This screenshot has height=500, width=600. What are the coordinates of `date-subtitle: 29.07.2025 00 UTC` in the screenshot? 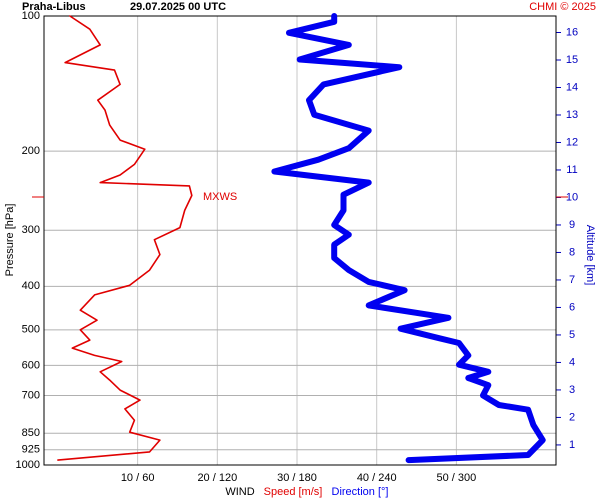 It's located at (178, 7).